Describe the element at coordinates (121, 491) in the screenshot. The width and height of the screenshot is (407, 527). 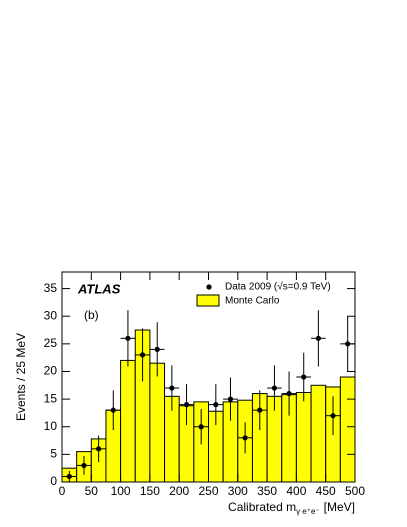
I see `x-tick-label: 100` at that location.